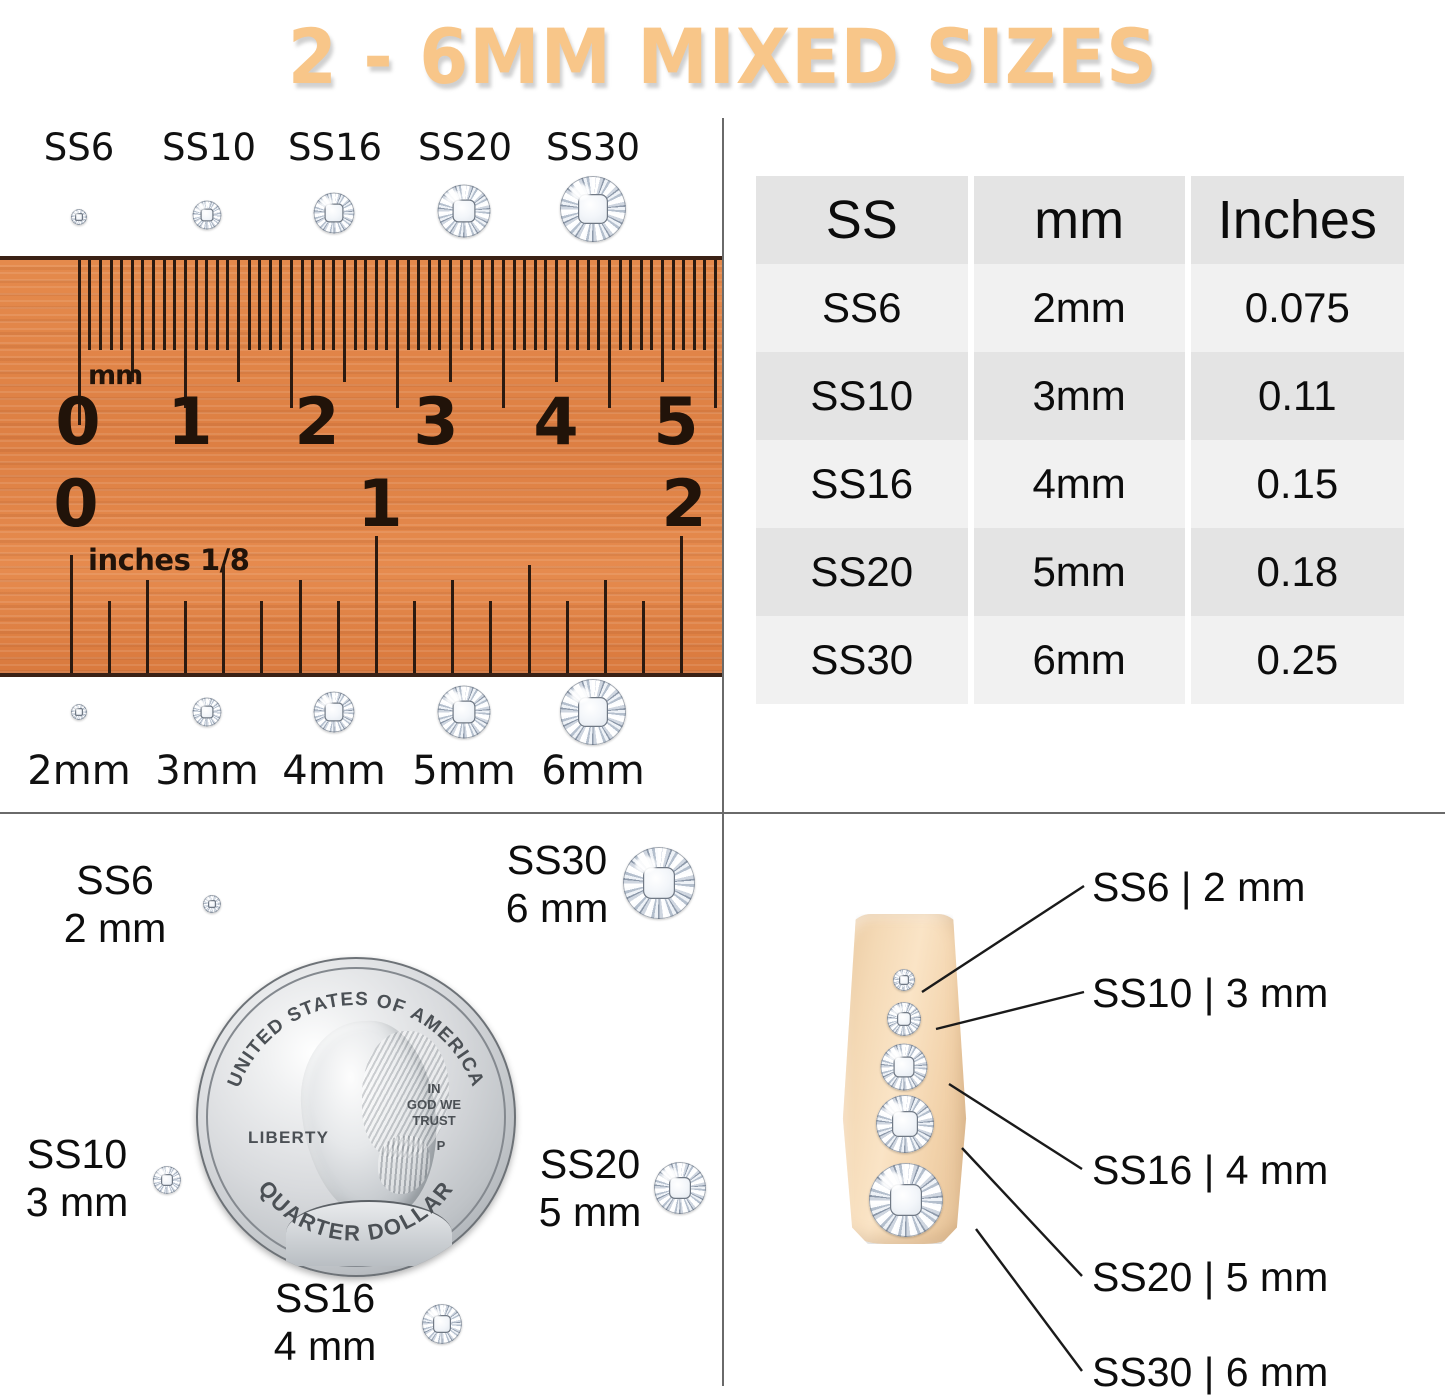  Describe the element at coordinates (465, 147) in the screenshot. I see `ss-label-ss20: SS20` at that location.